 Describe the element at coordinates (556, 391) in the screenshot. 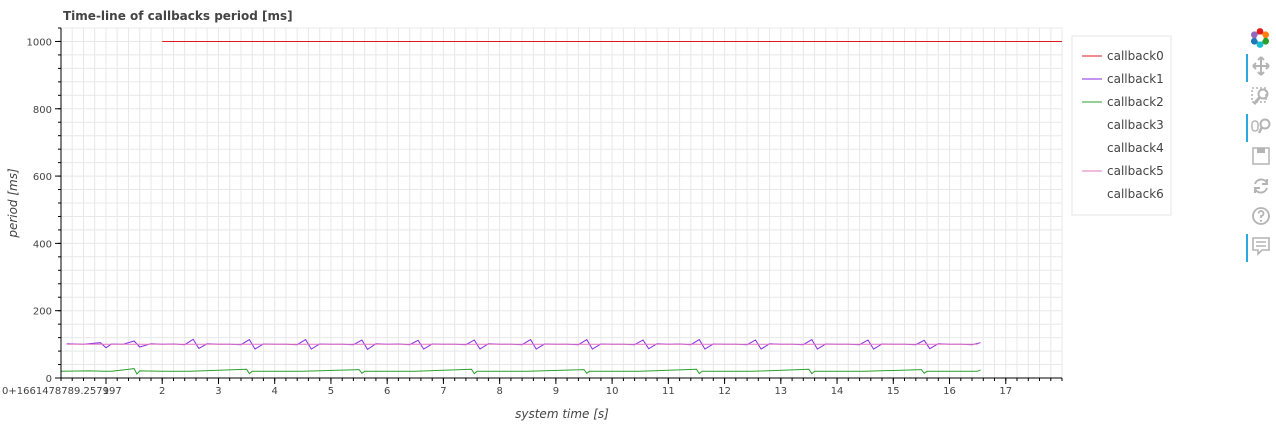

I see `x-tick-label: 9` at that location.